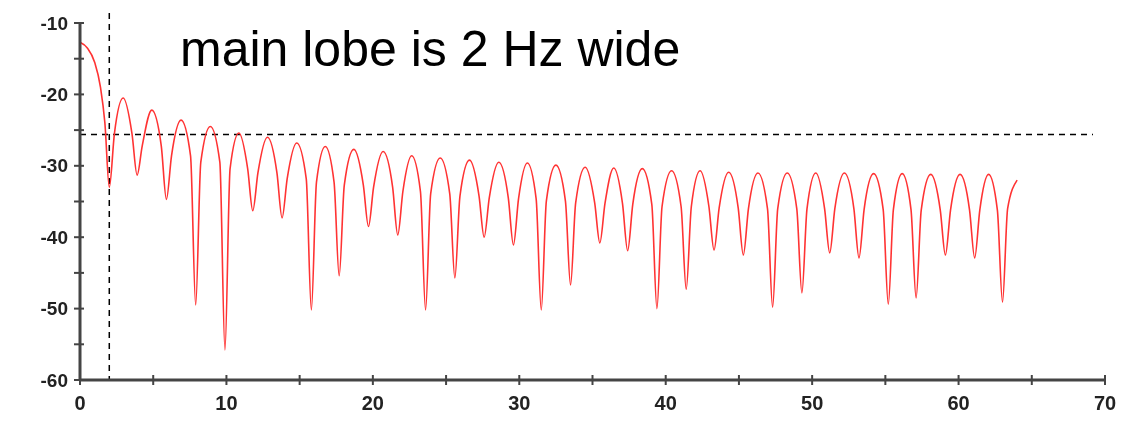 This screenshot has width=1143, height=425. Describe the element at coordinates (812, 403) in the screenshot. I see `x-tick-label: 50` at that location.